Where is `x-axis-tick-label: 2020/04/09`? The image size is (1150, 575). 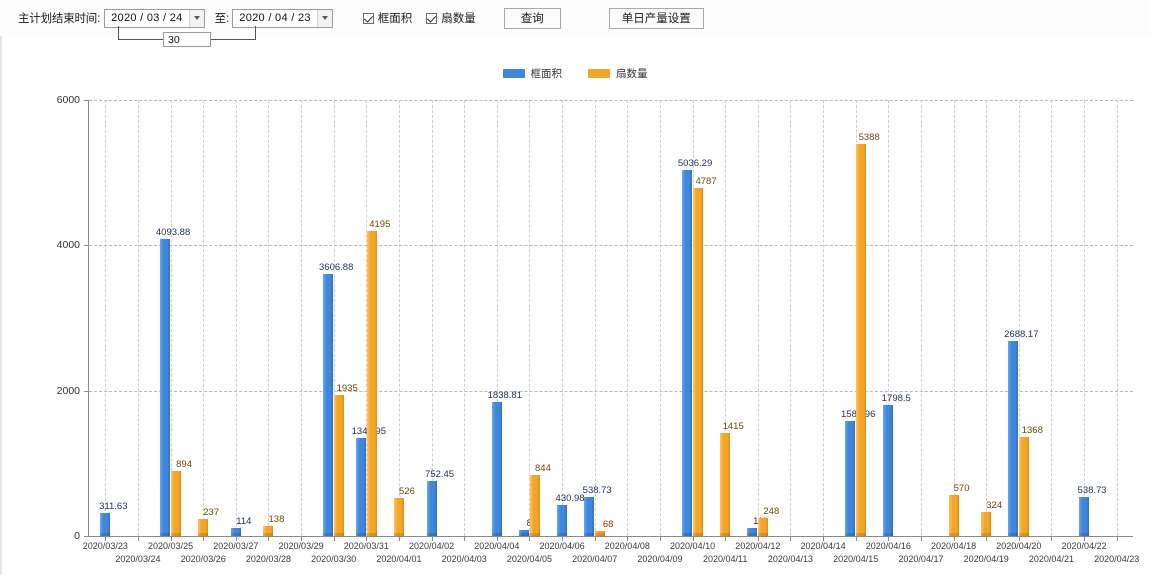
x-axis-tick-label: 2020/04/09 is located at coordinates (660, 559).